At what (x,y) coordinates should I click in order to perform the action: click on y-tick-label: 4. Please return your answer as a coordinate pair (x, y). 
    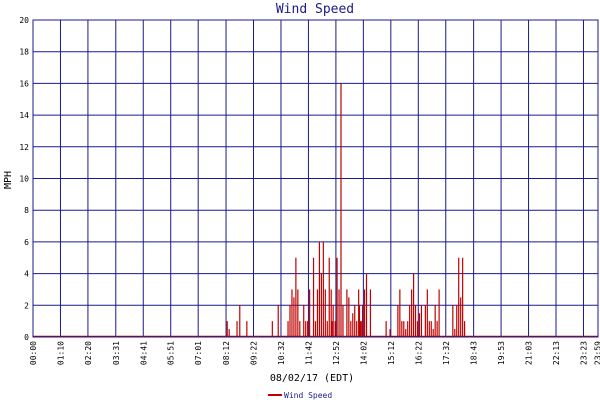
    Looking at the image, I should click on (26, 274).